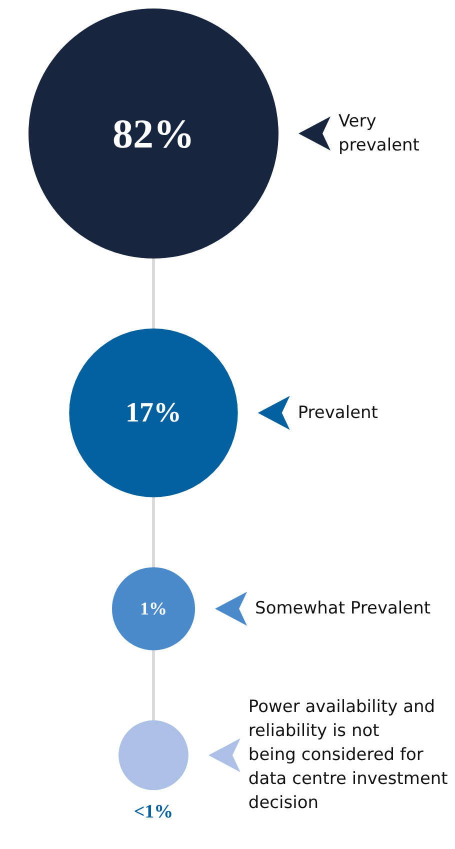 This screenshot has width=455, height=849. I want to click on category-label: Prevalent, so click(338, 412).